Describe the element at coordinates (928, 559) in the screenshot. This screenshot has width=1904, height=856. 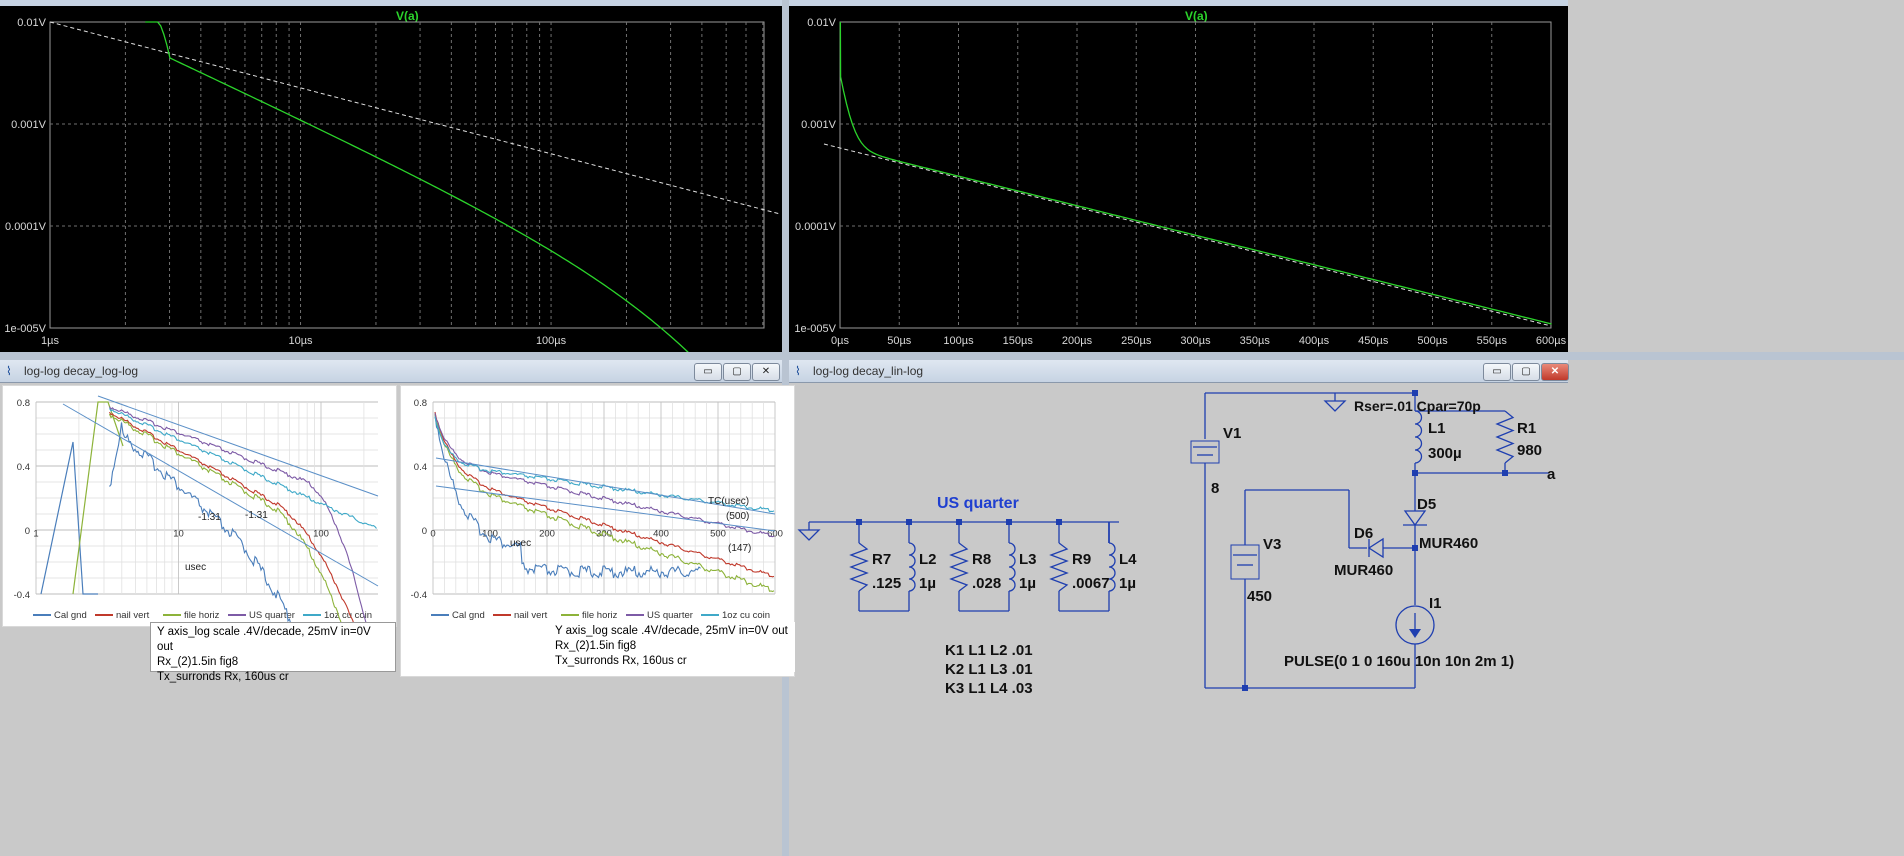
I see `component-label: L2` at that location.